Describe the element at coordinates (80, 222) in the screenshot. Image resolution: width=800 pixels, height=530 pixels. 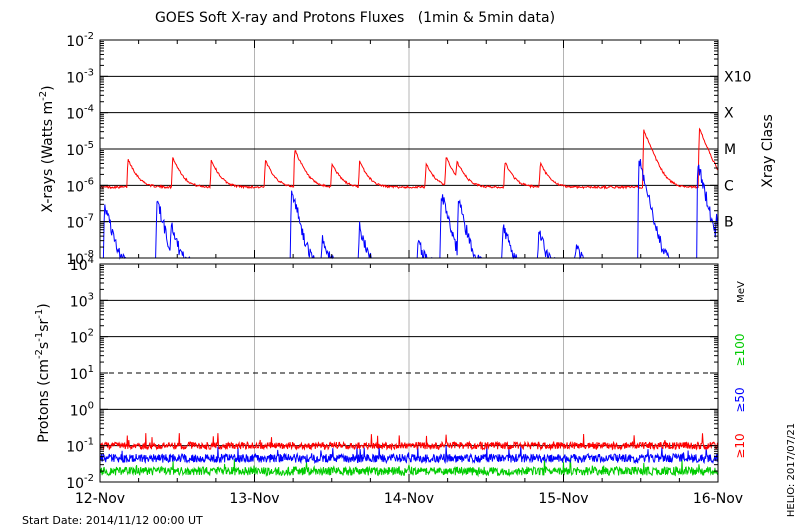
I see `y-tick-label: 10⁻⁷` at that location.